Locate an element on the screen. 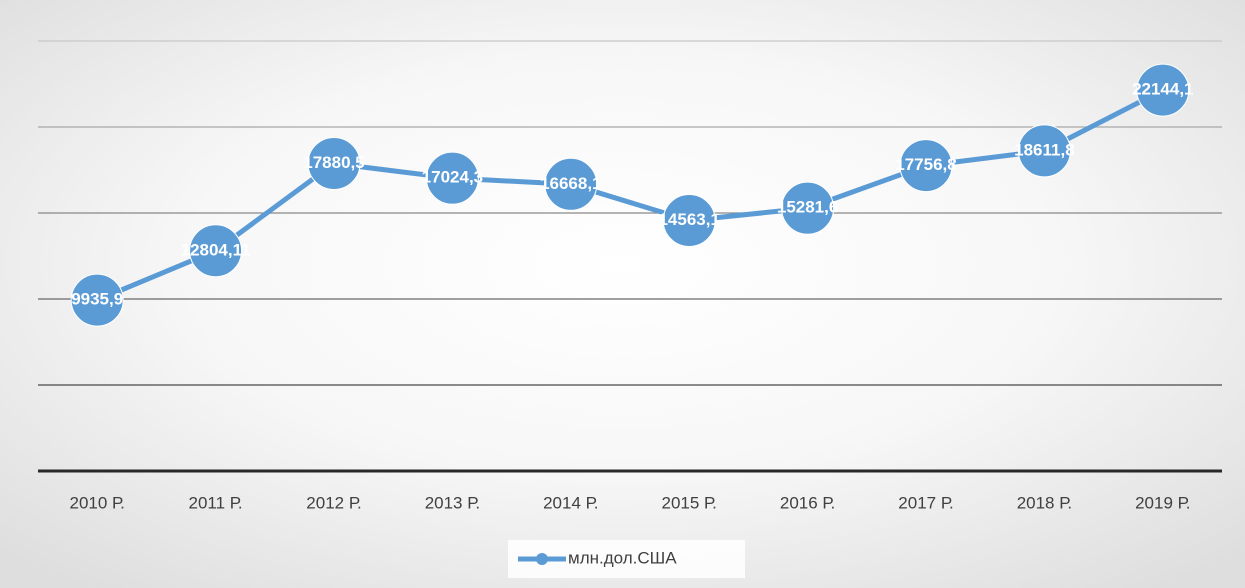  data-label: 22144,1 is located at coordinates (1162, 89).